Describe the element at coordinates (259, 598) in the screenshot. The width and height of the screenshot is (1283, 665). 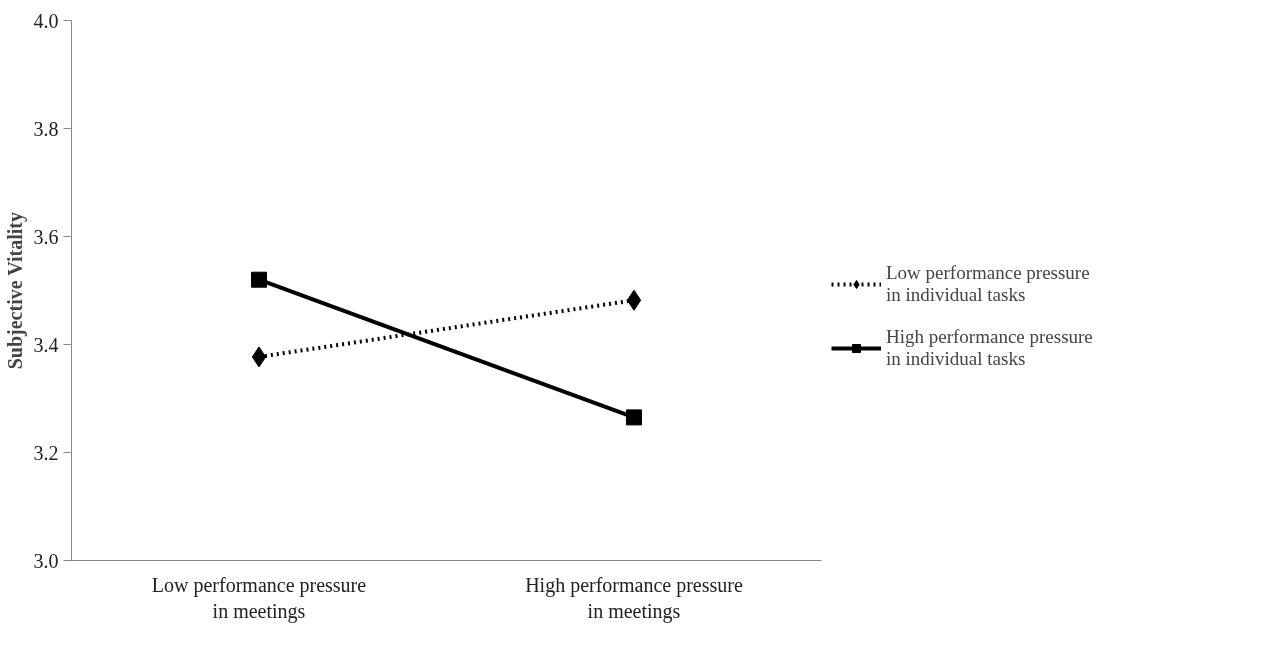
I see `x-tick-label: Low performance pressure in meetings` at that location.